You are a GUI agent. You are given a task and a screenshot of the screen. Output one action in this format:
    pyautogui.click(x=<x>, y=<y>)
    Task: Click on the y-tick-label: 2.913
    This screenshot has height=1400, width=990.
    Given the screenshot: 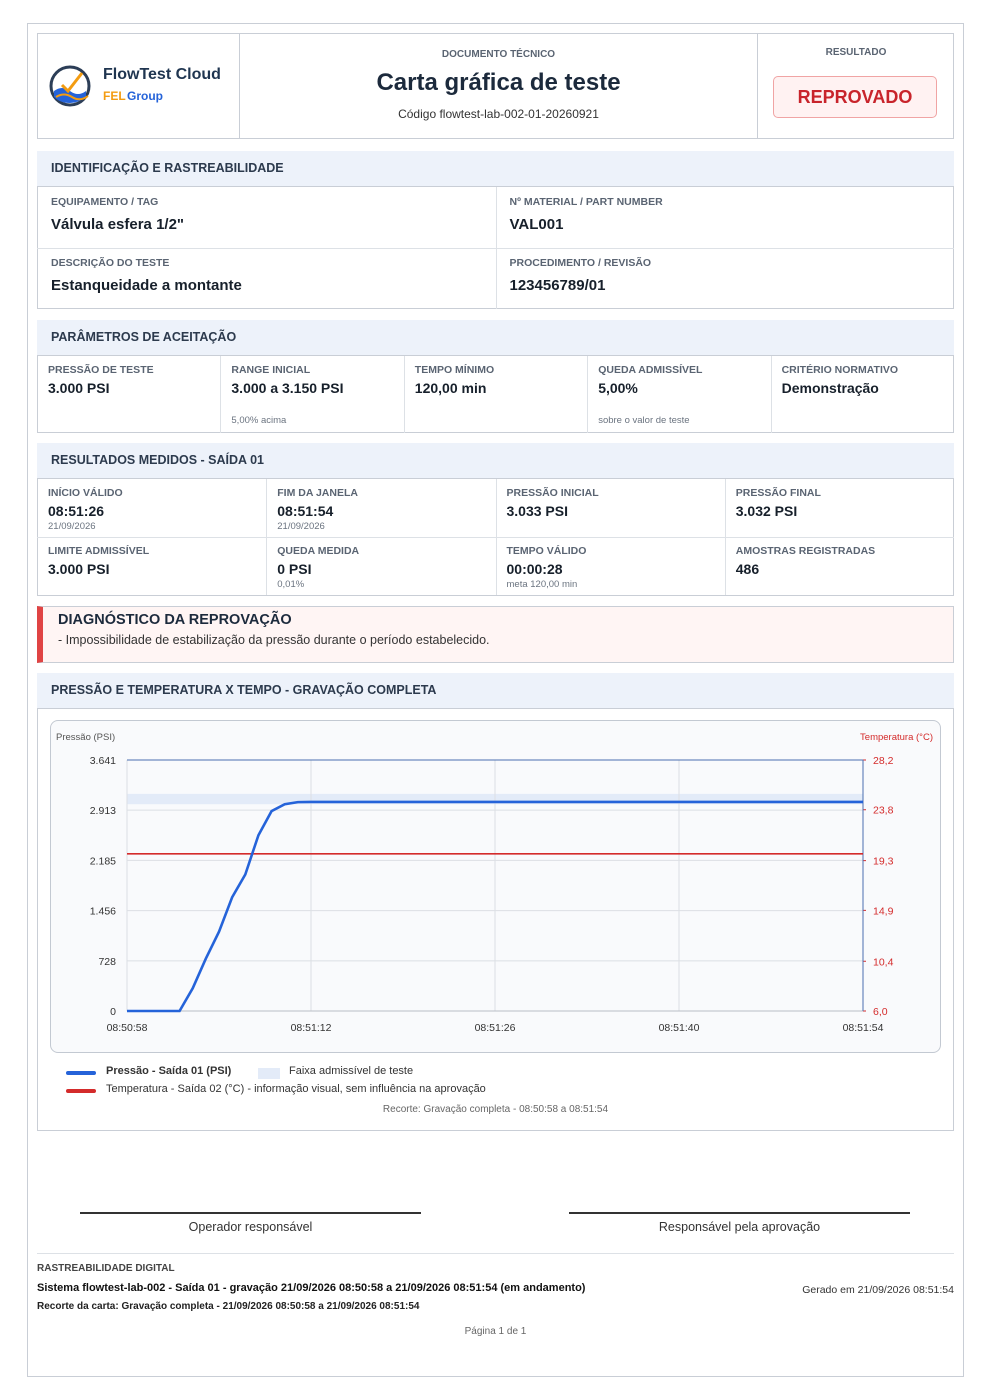 What is the action you would take?
    pyautogui.click(x=103, y=811)
    